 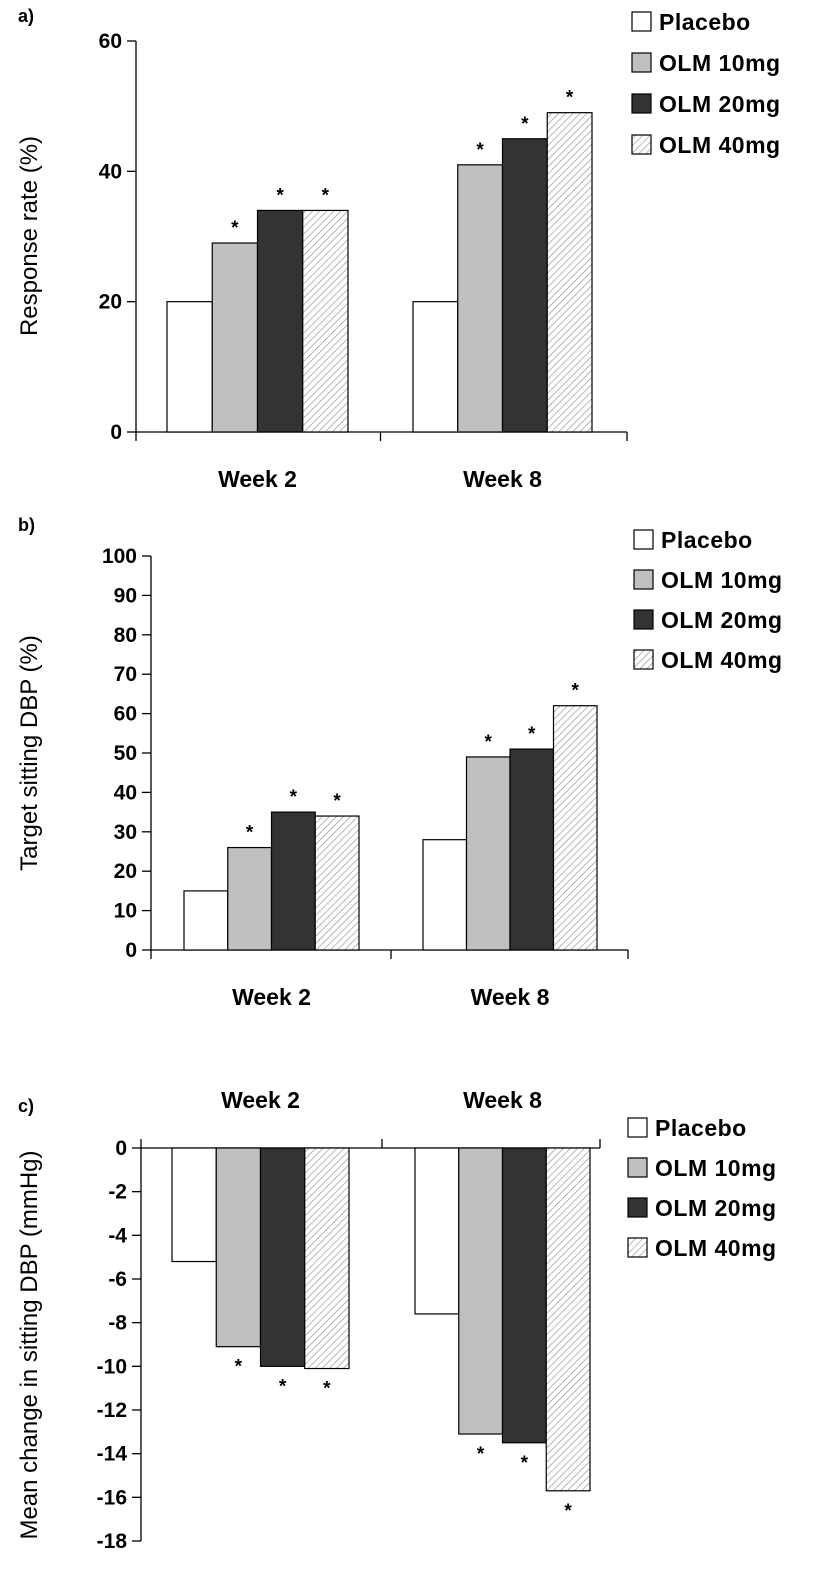 I want to click on panel-label: a), so click(x=26, y=16).